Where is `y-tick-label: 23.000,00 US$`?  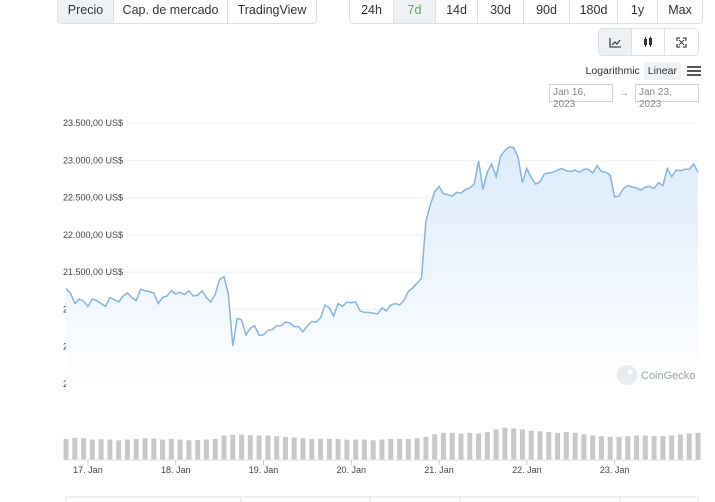 y-tick-label: 23.000,00 US$ is located at coordinates (93, 160).